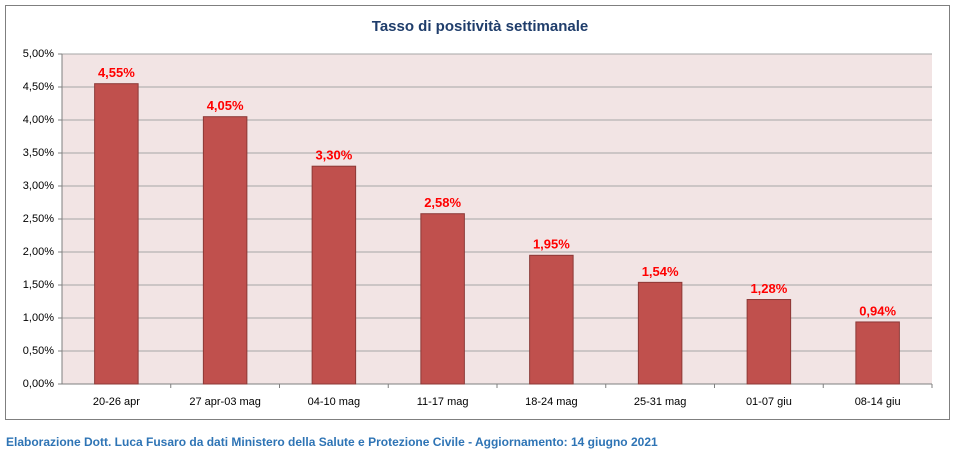  What do you see at coordinates (38, 153) in the screenshot?
I see `y-tick-label: 3,50%` at bounding box center [38, 153].